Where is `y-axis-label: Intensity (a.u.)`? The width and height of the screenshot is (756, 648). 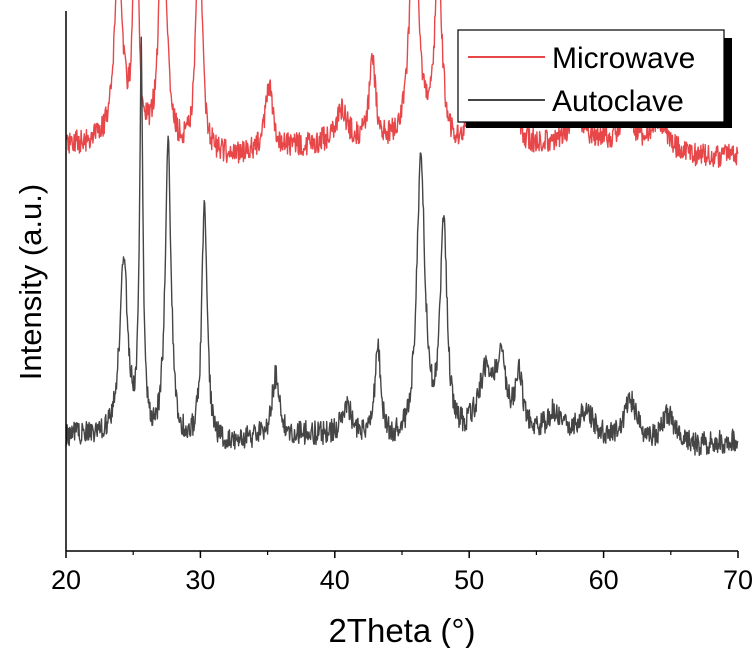
y-axis-label: Intensity (a.u.) is located at coordinates (30, 282).